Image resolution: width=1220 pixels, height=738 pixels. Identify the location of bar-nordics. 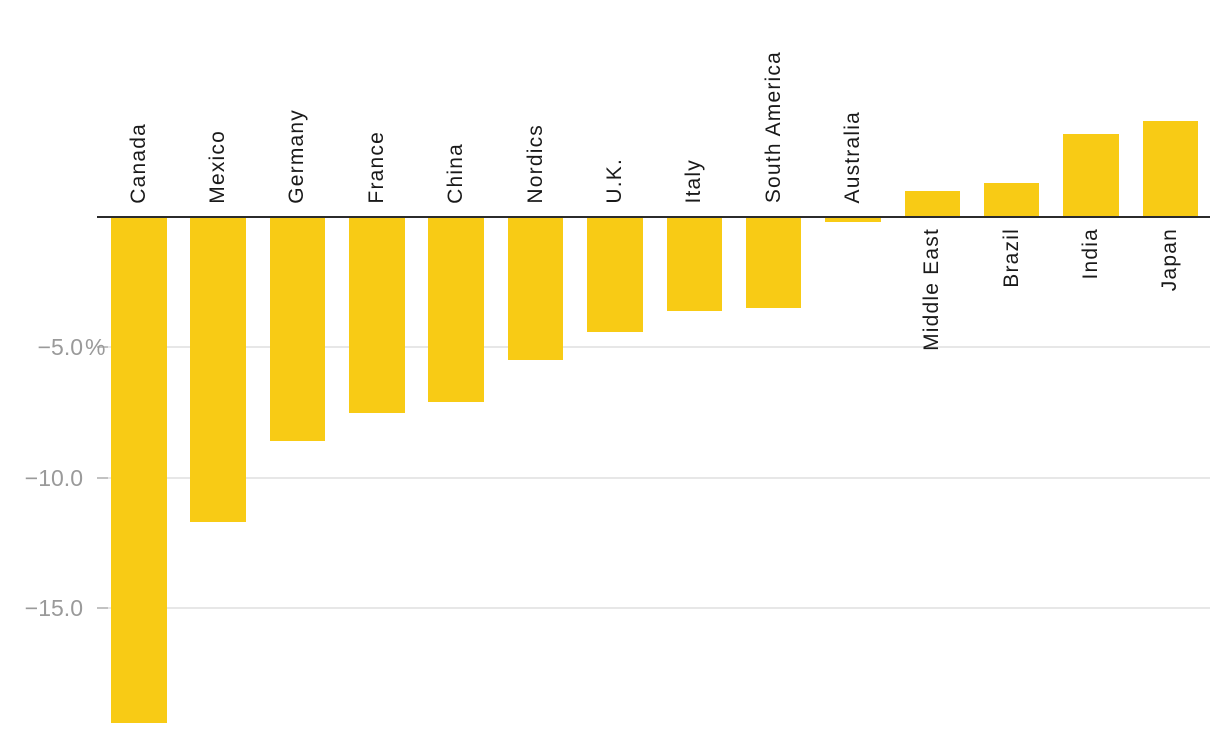
(535, 289).